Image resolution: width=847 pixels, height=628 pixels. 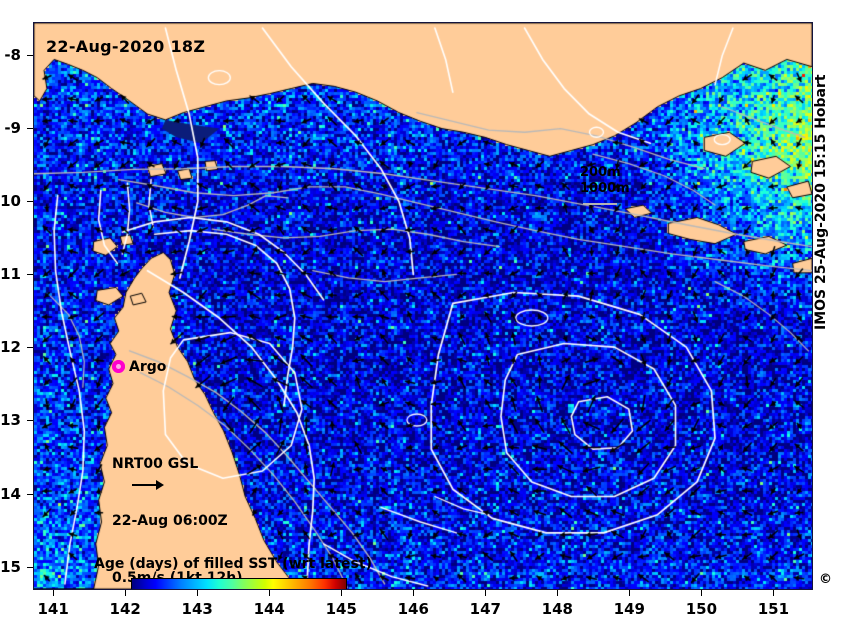 What do you see at coordinates (10, 274) in the screenshot?
I see `y-tick-label: -11` at bounding box center [10, 274].